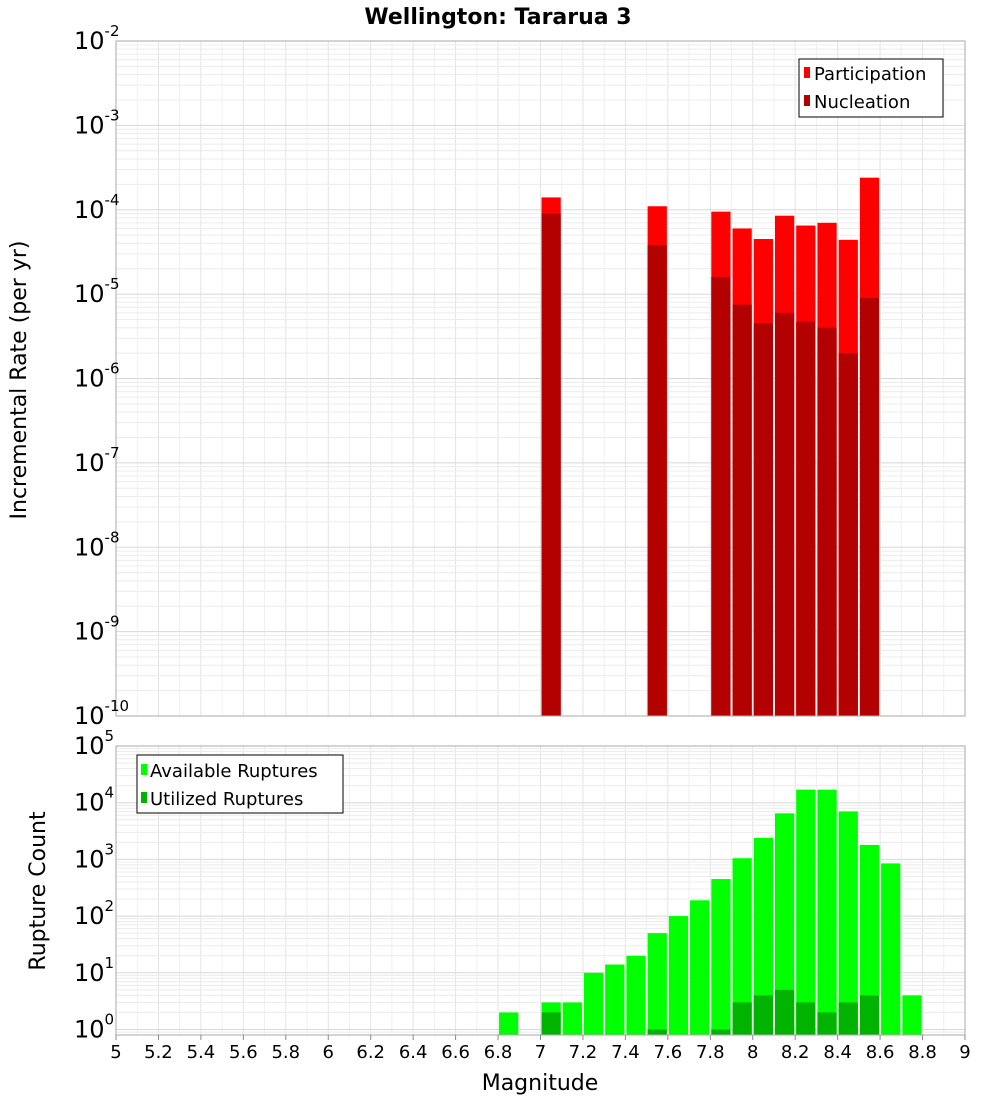  Describe the element at coordinates (94, 800) in the screenshot. I see `count-y-tick-label: 10⁴` at that location.